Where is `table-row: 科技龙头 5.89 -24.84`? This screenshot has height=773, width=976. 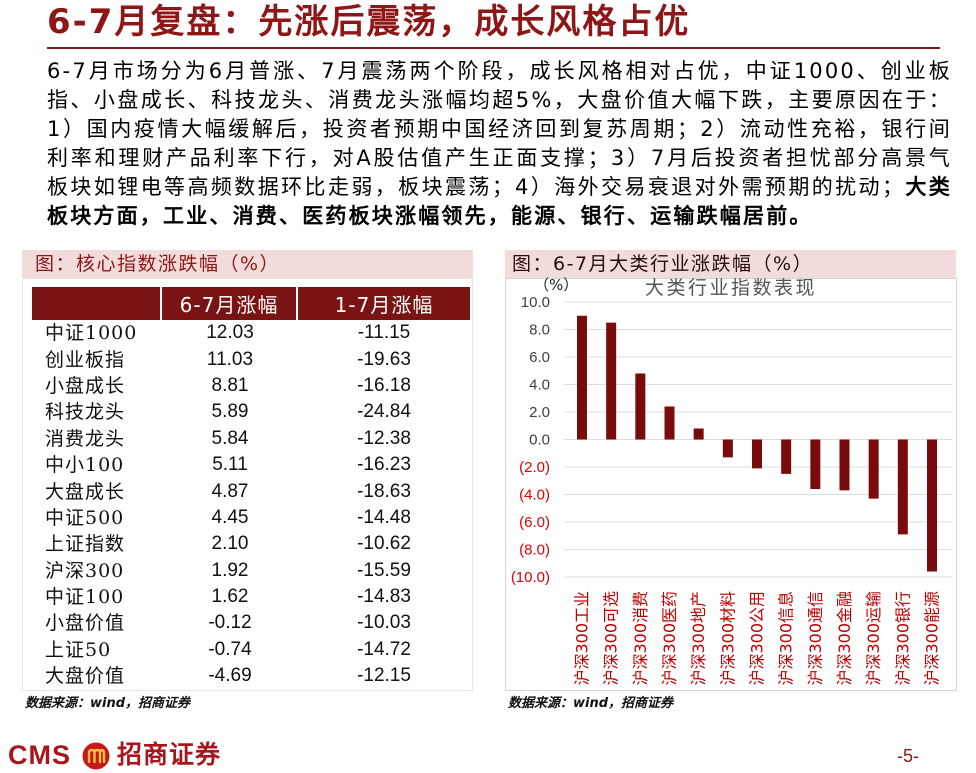
table-row: 科技龙头 5.89 -24.84 is located at coordinates (251, 412).